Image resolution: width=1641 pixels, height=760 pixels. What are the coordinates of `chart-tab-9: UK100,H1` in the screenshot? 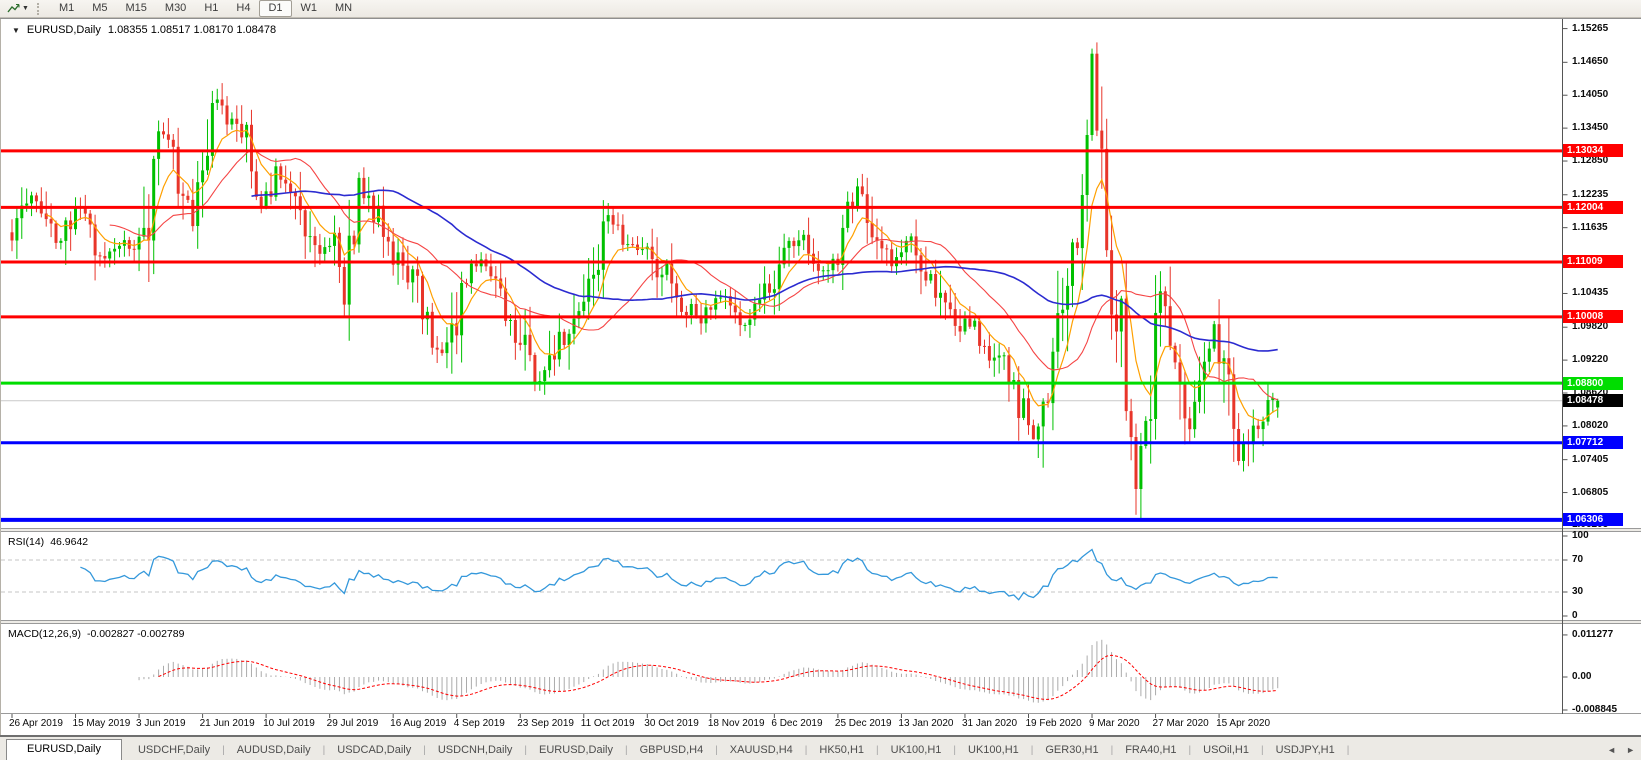 It's located at (916, 750).